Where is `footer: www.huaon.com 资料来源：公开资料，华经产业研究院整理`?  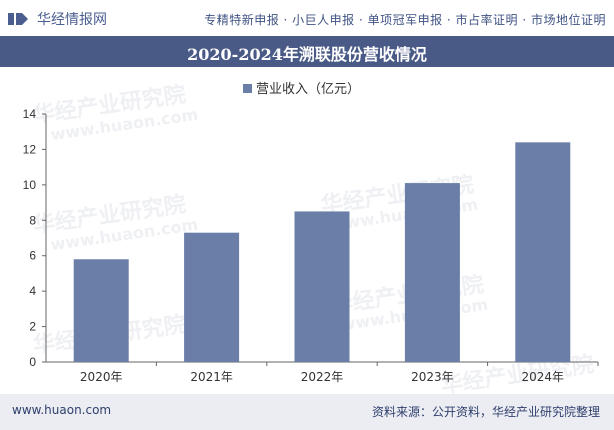
footer: www.huaon.com 资料来源：公开资料，华经产业研究院整理 is located at coordinates (307, 412).